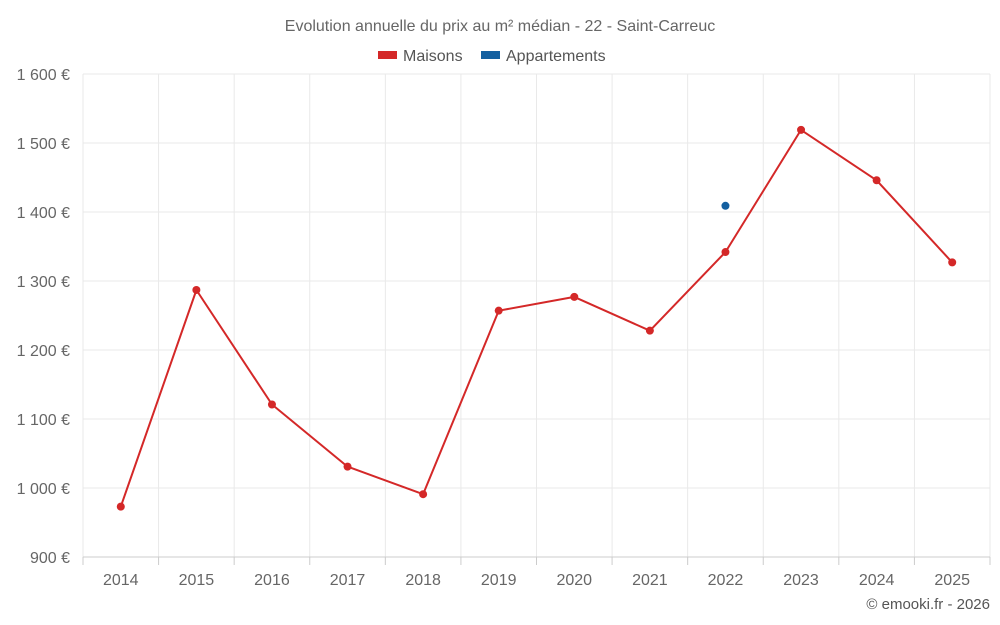  What do you see at coordinates (649, 330) in the screenshot?
I see `data-point-maisons-2021` at bounding box center [649, 330].